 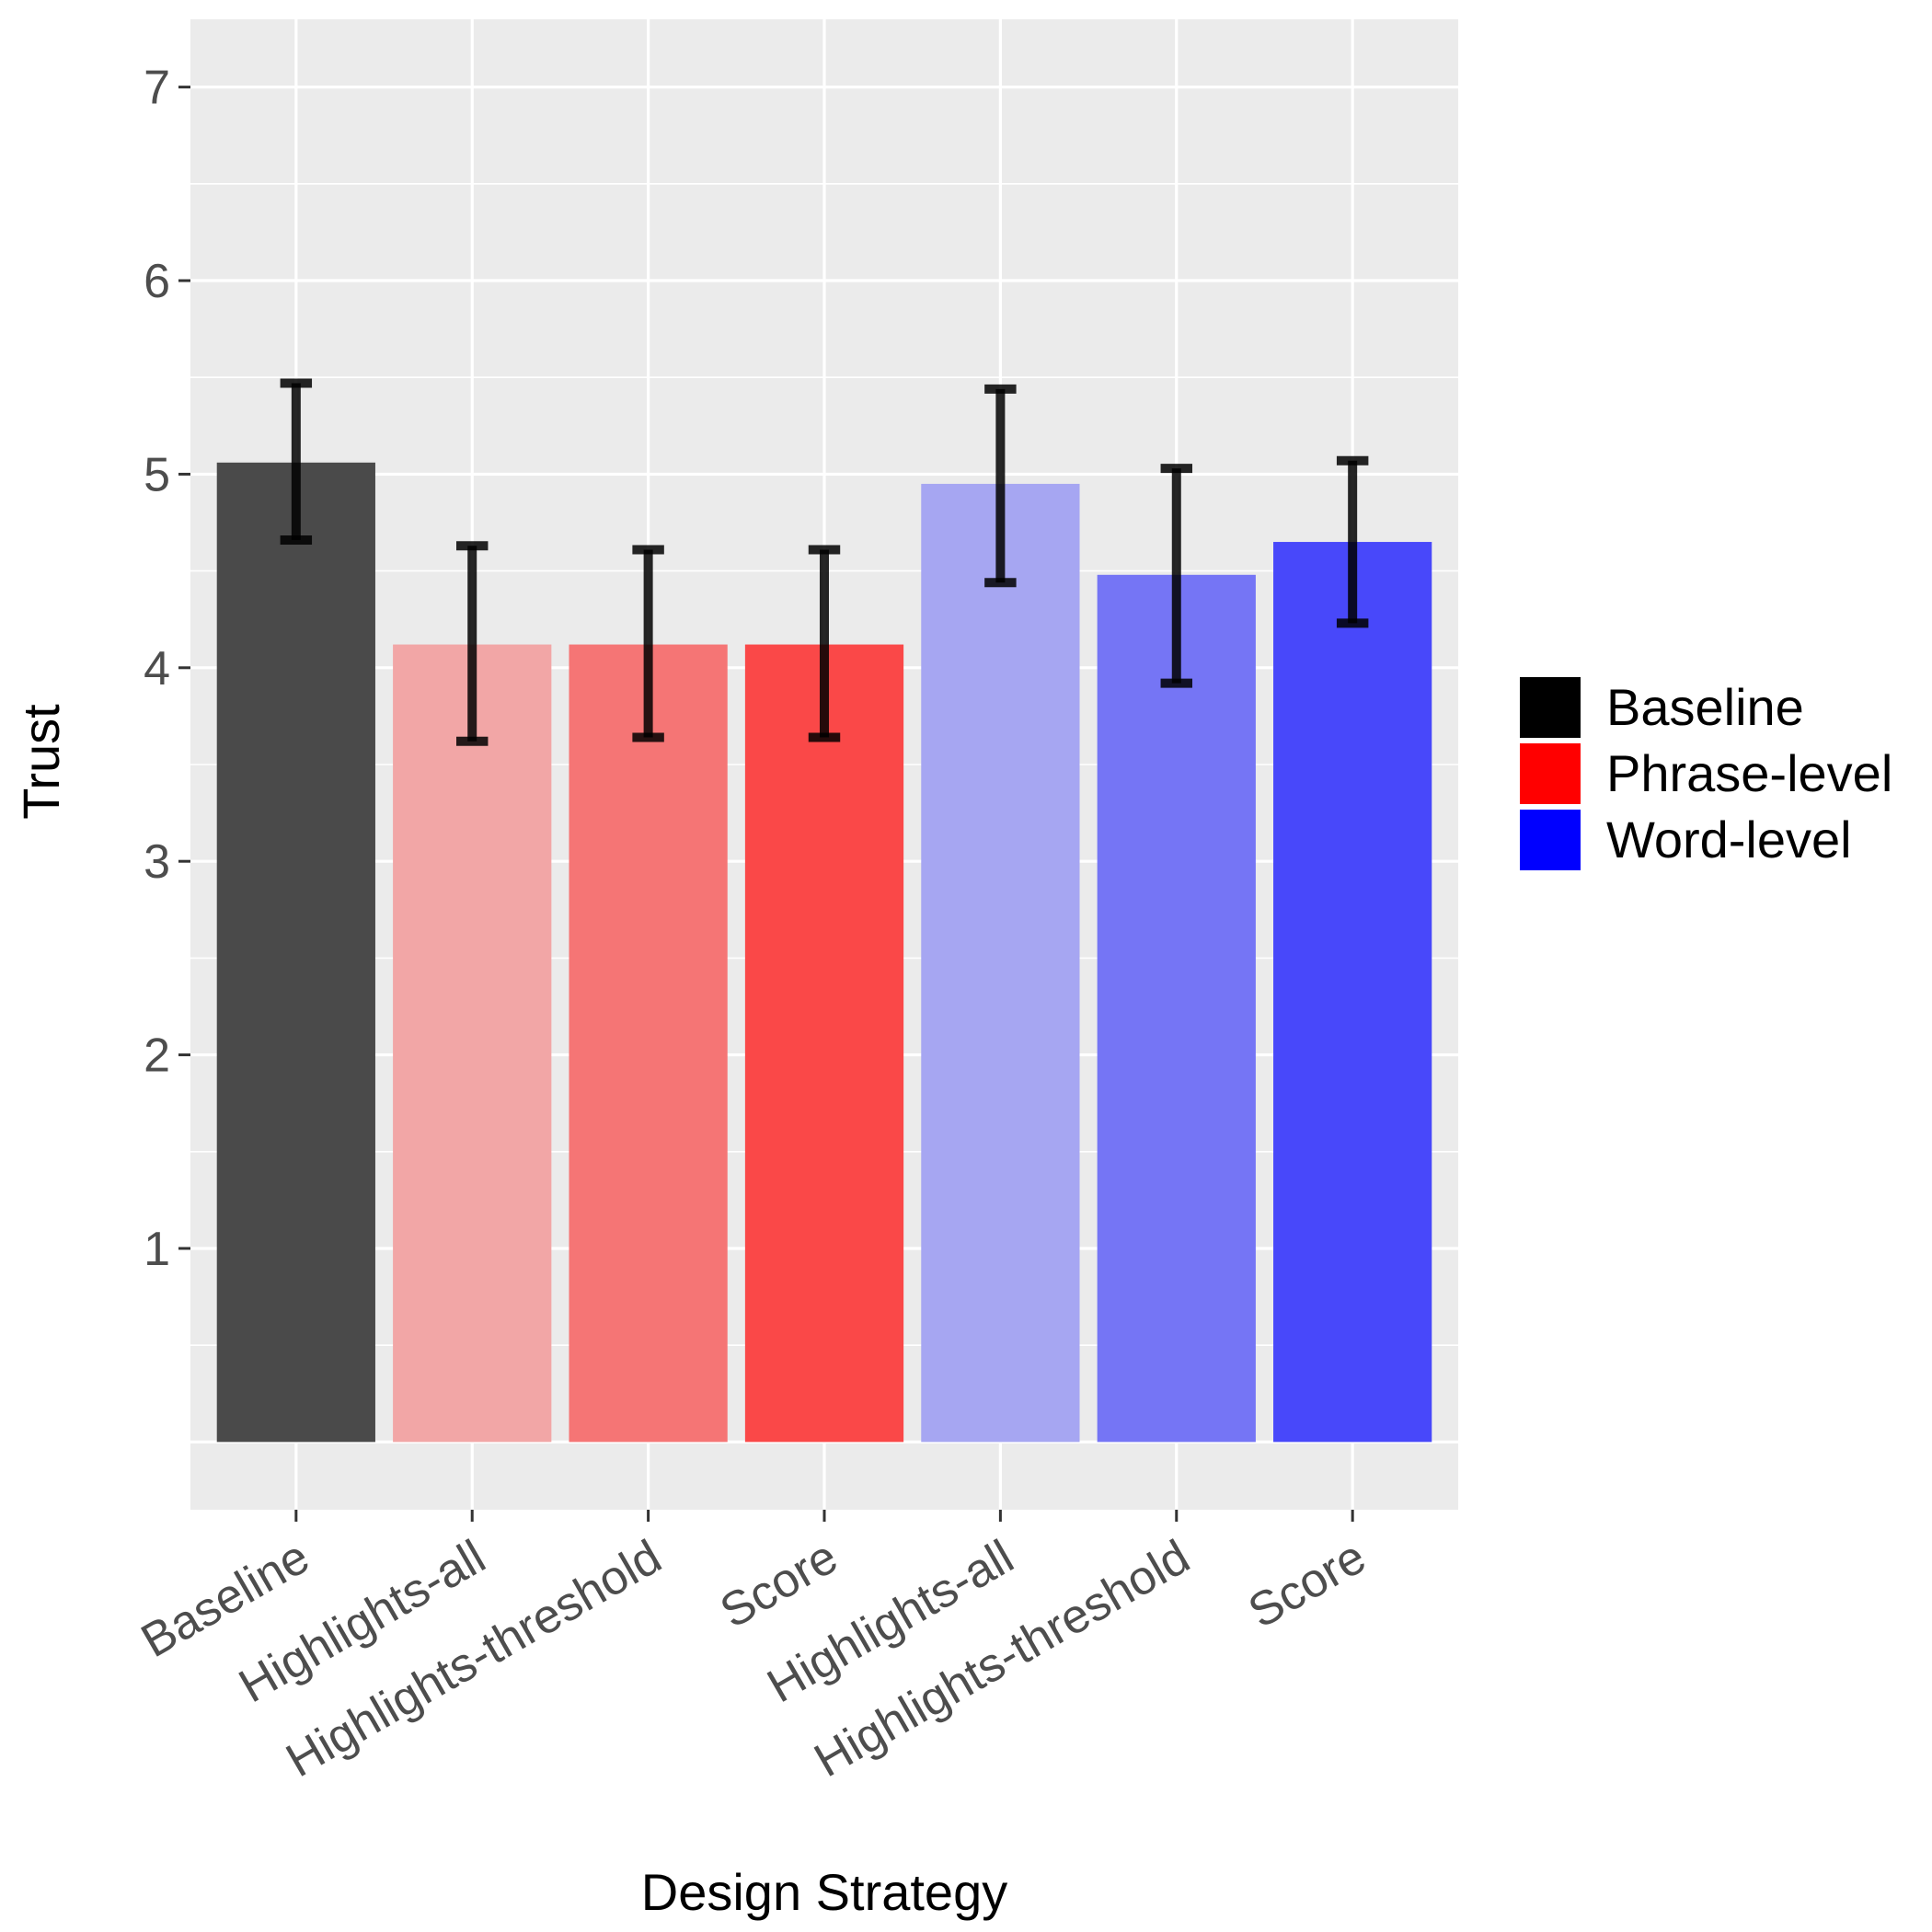 I want to click on legend-label: Word-level, so click(x=1729, y=839).